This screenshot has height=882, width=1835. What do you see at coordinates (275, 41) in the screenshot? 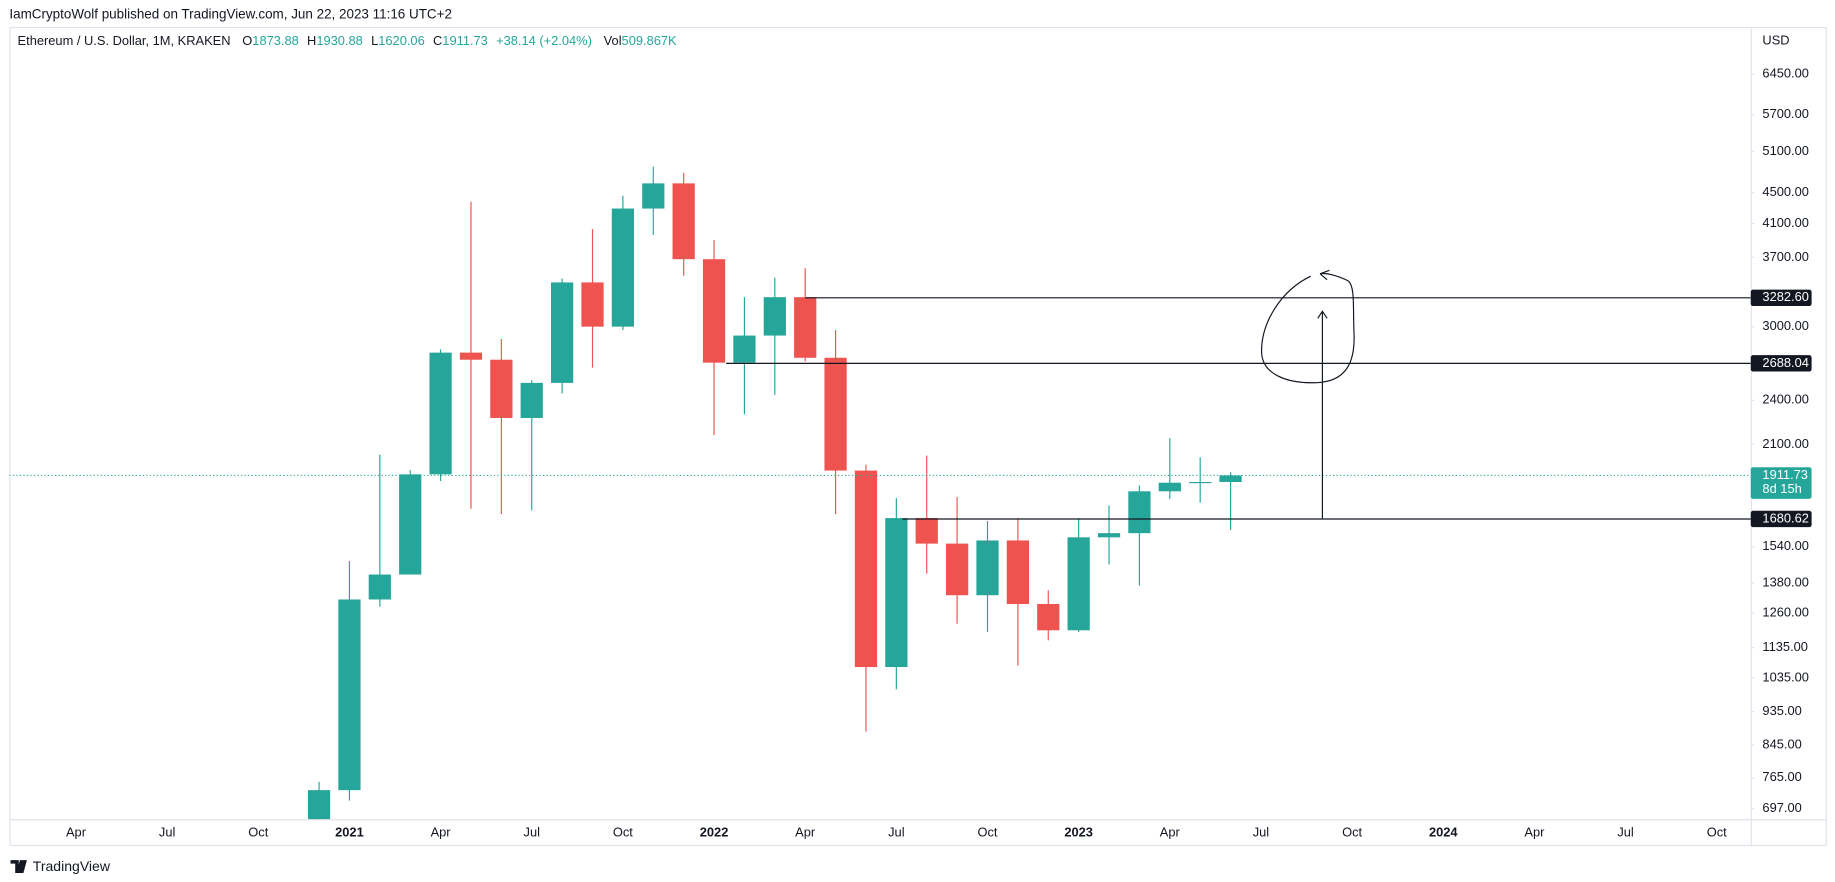
I see `open-value: 1873.88` at bounding box center [275, 41].